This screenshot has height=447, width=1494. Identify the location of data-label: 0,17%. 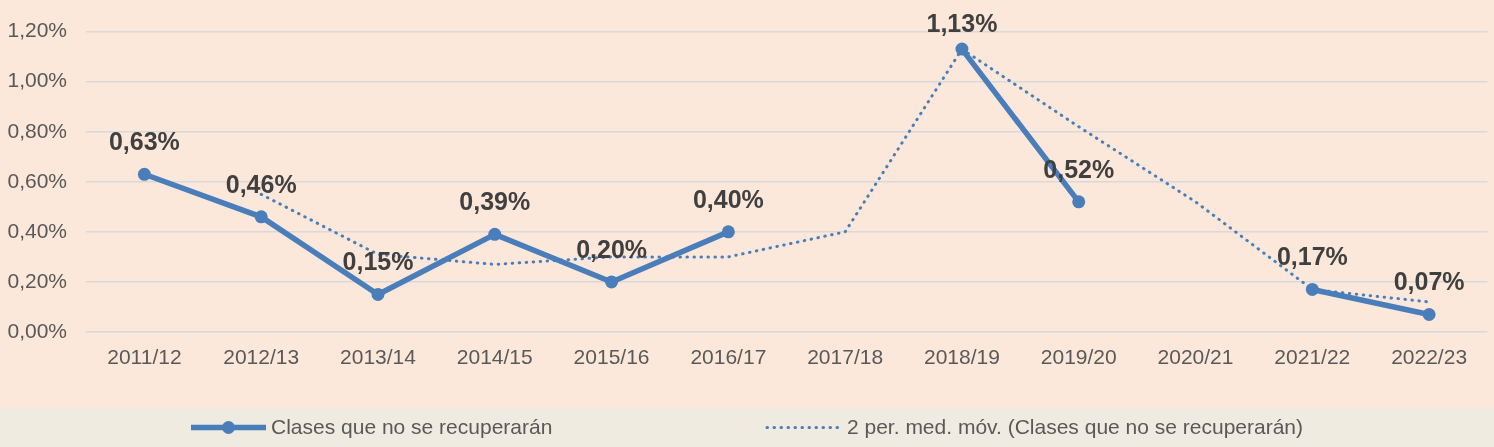
(1312, 256).